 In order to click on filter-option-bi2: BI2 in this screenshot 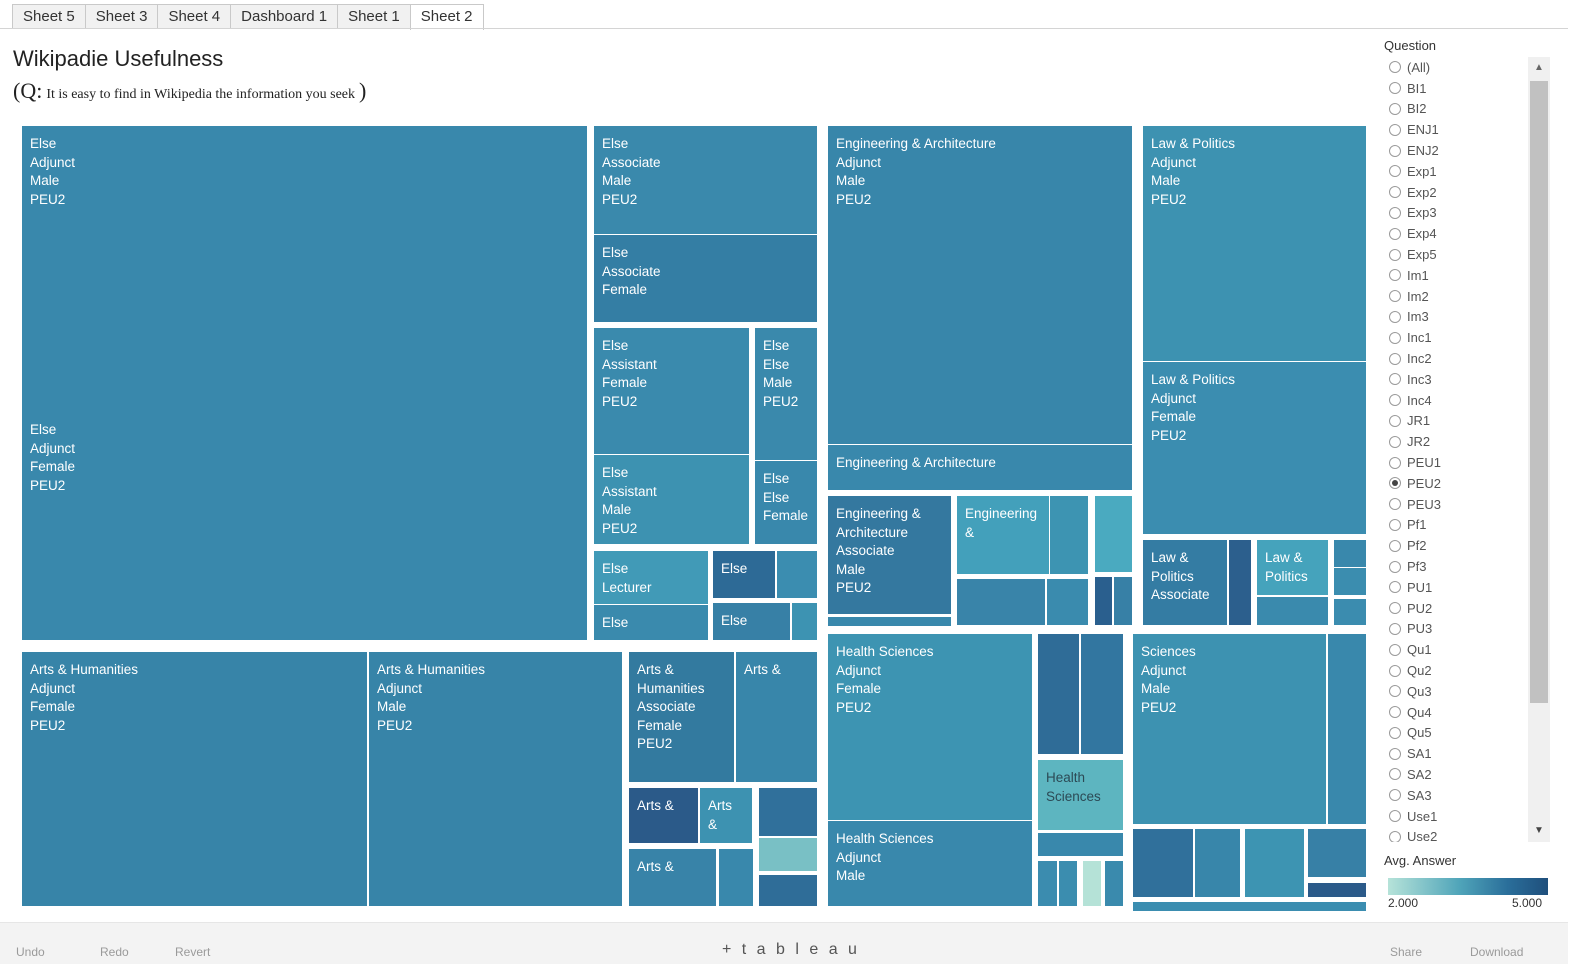, I will do `click(1456, 109)`.